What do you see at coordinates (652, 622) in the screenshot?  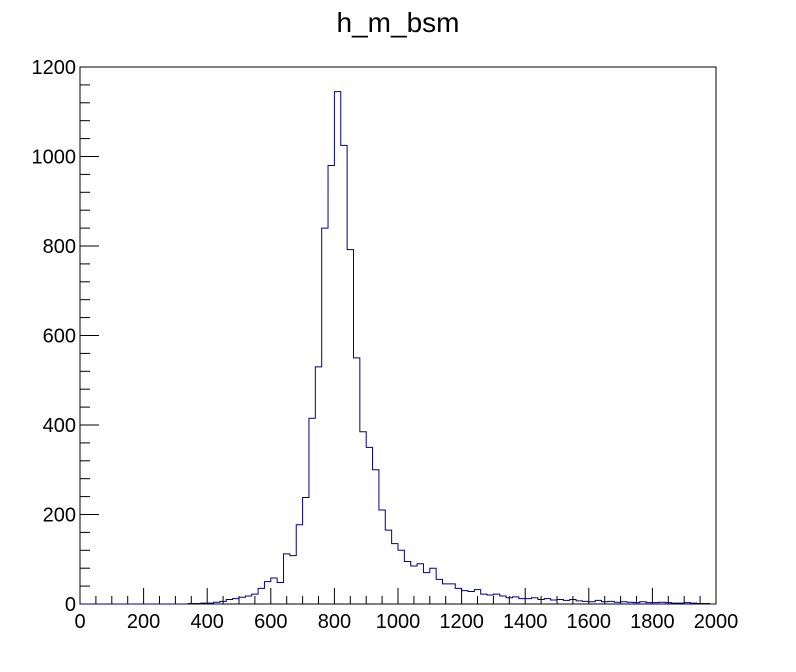 I see `x-tick-label: 1800` at bounding box center [652, 622].